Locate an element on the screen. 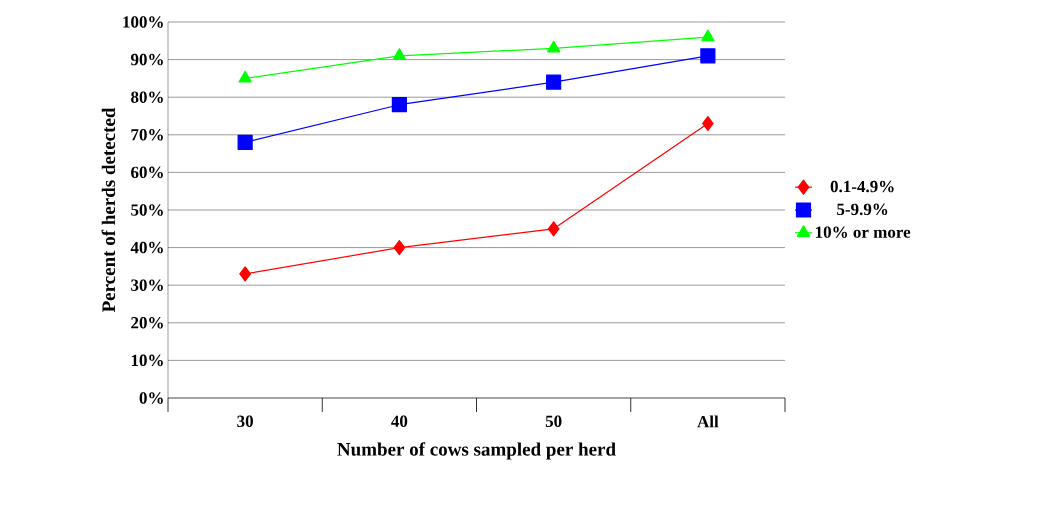 The image size is (1054, 513). y-tick-label: 90% is located at coordinates (146, 59).